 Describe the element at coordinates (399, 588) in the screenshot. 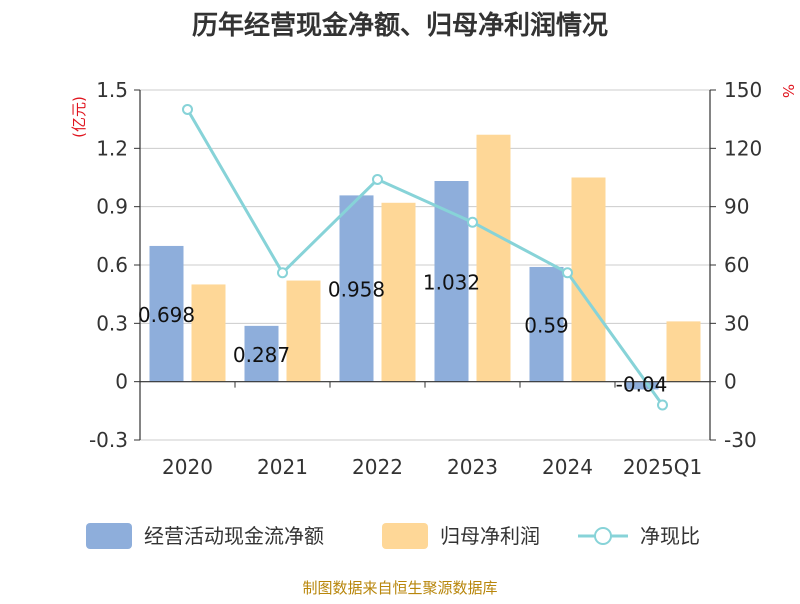

I see `source-note: 制图数据来自恒生聚源数据库` at that location.